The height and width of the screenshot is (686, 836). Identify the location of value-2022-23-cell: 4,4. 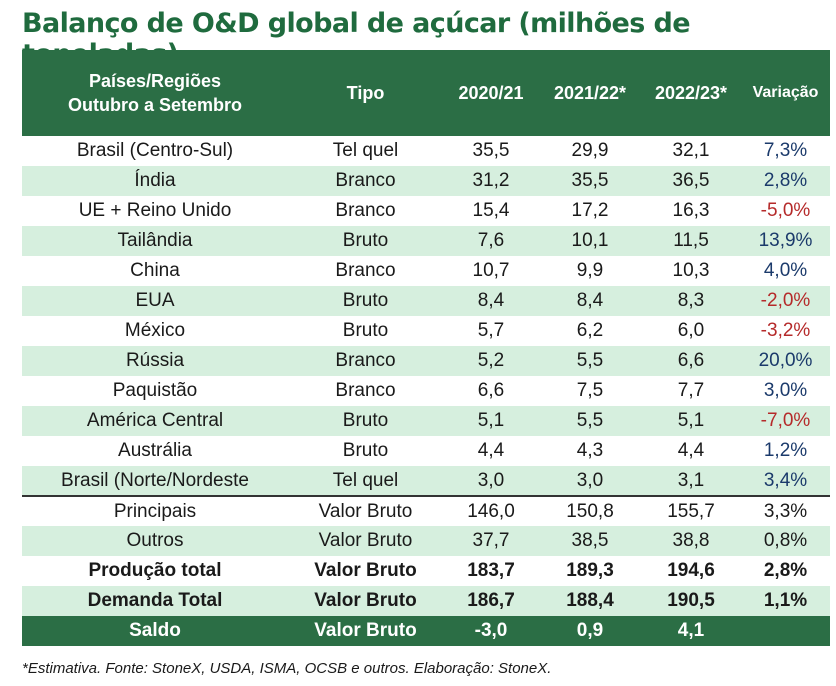
(691, 450).